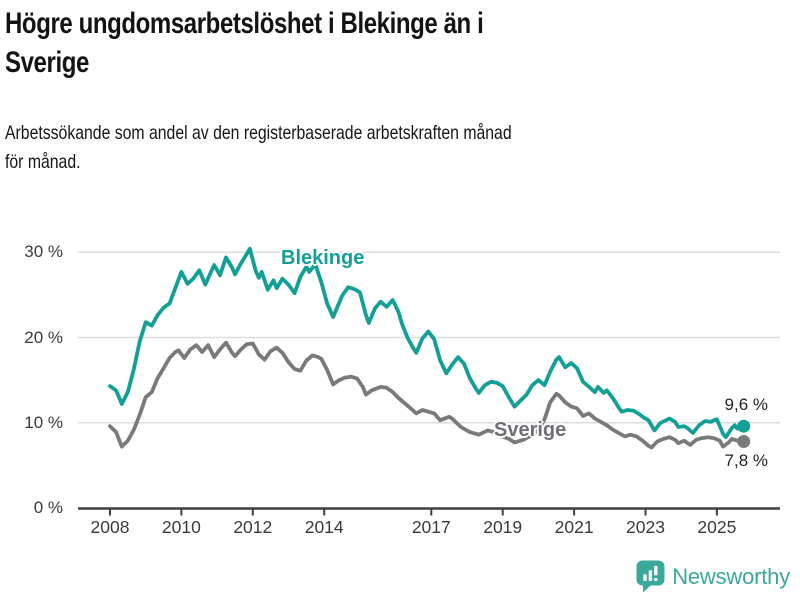  Describe the element at coordinates (427, 395) in the screenshot. I see `series-line-sverige` at that location.